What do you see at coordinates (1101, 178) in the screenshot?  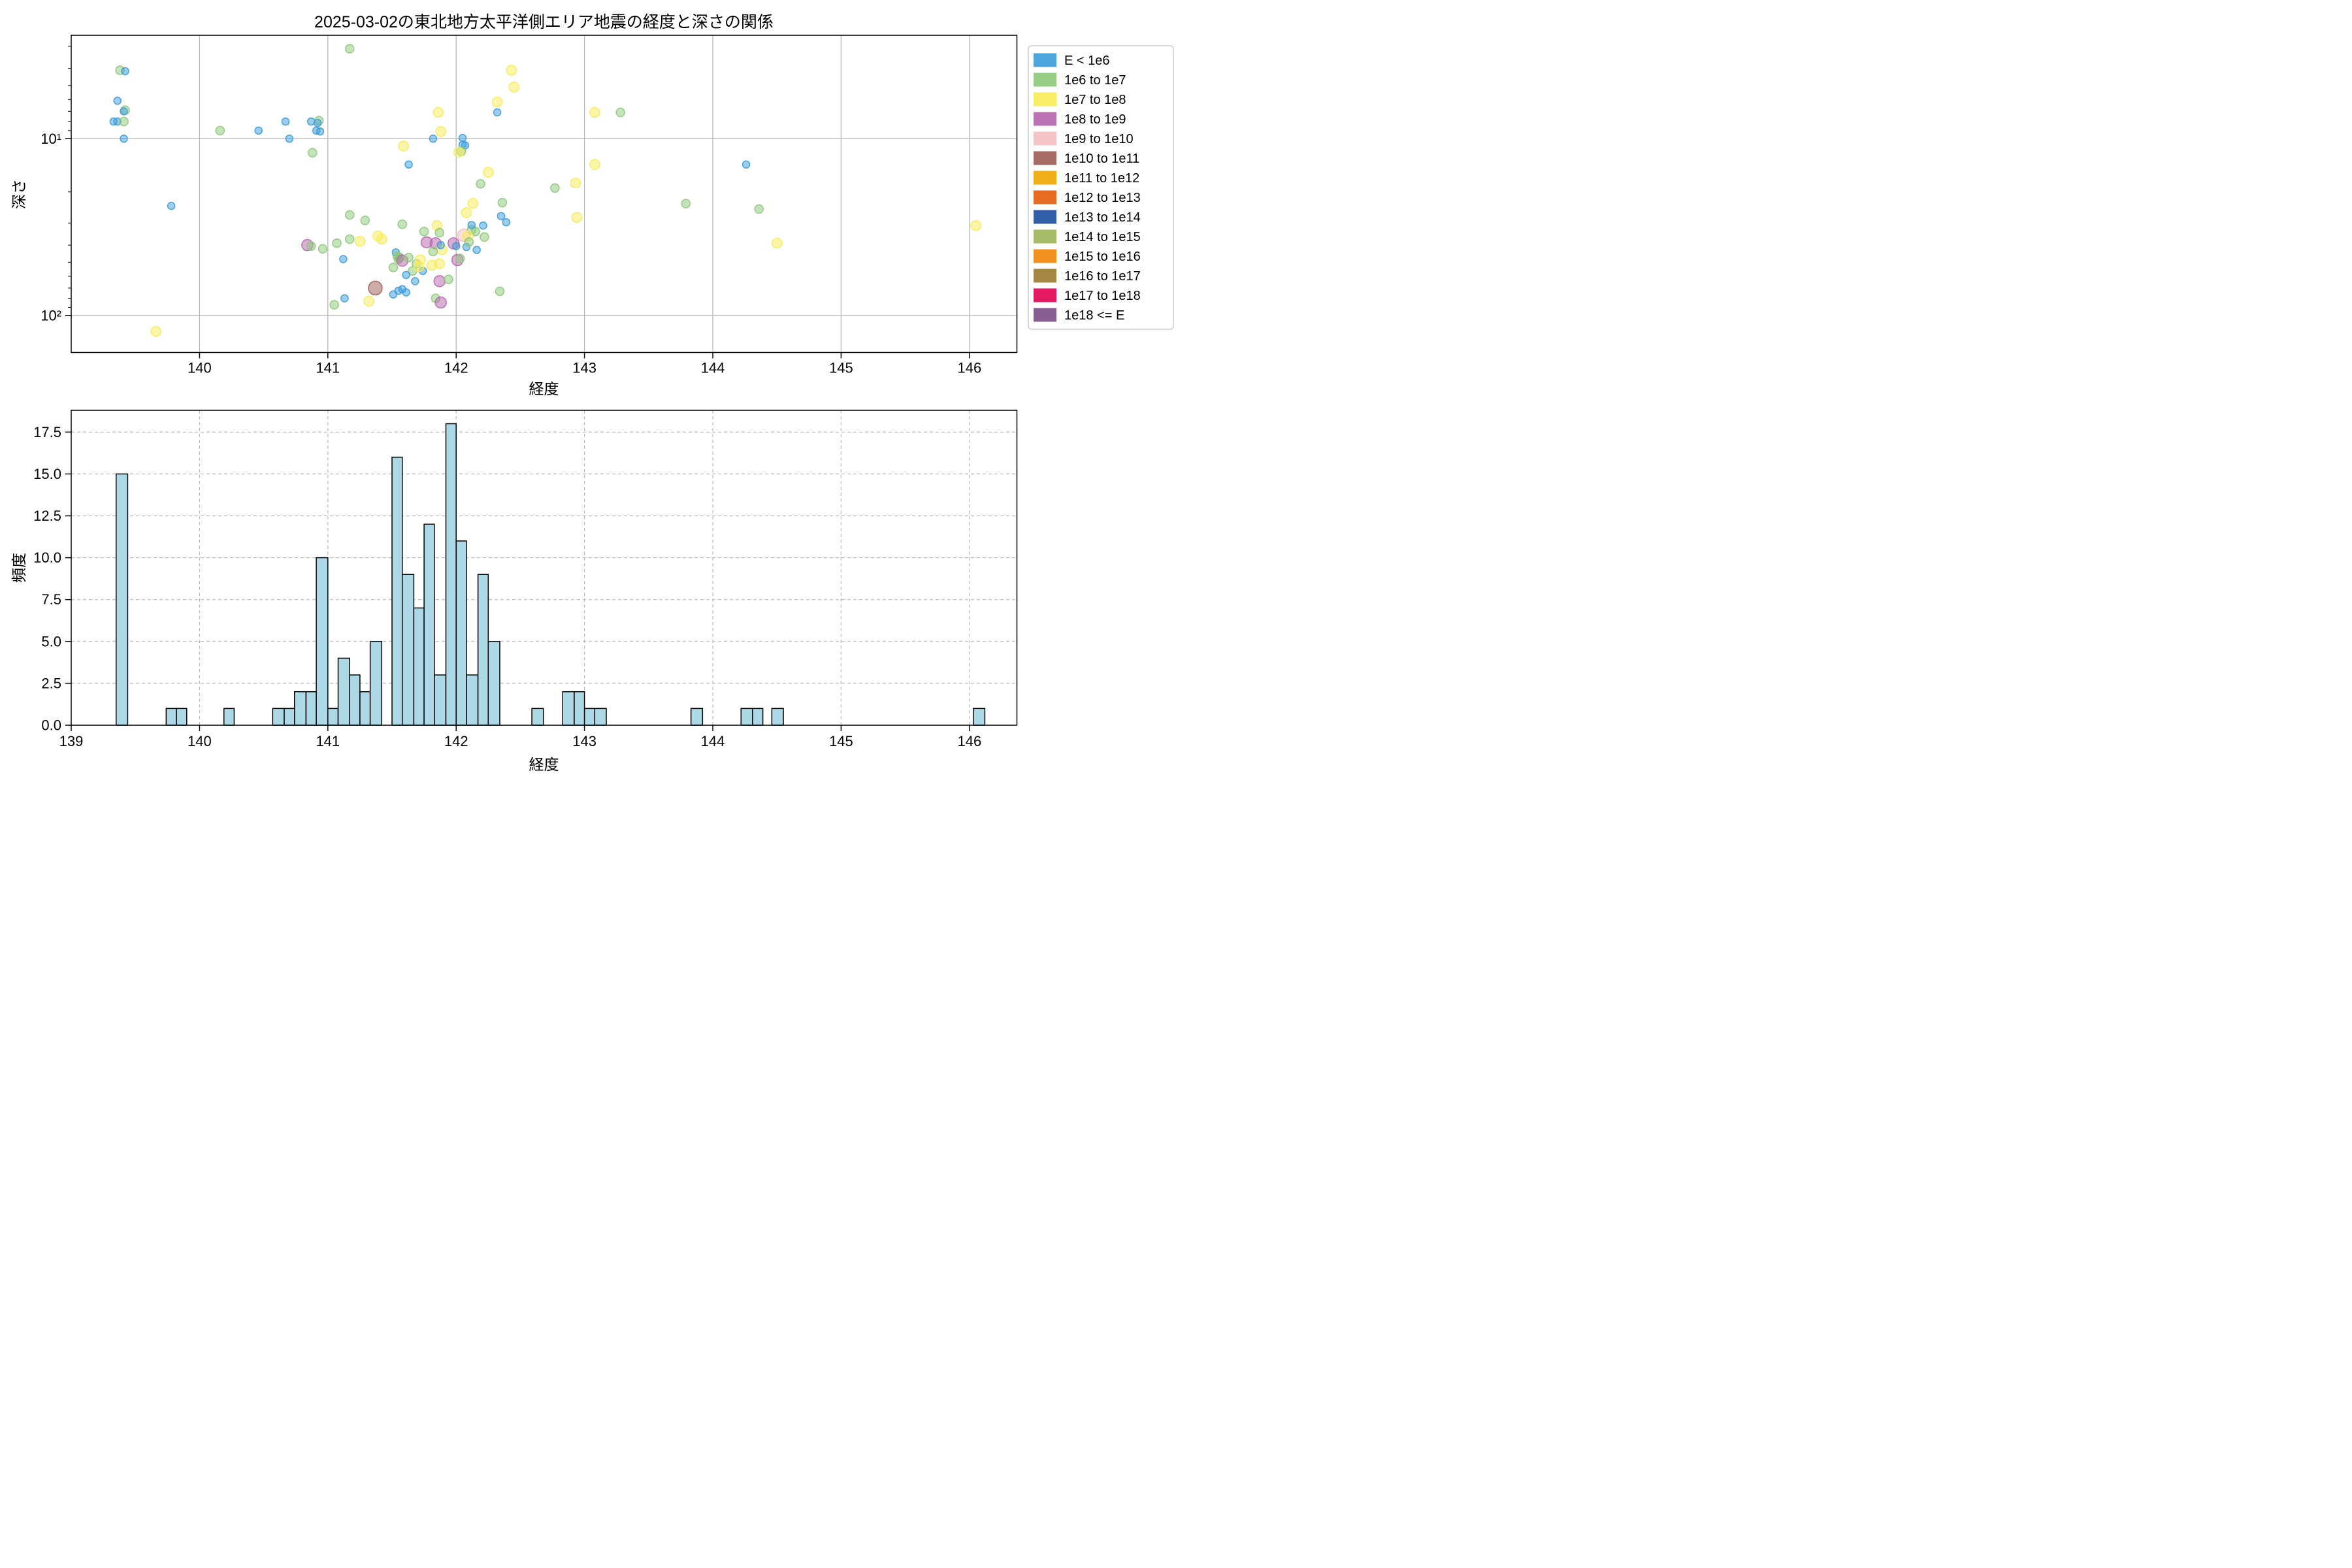 I see `legend-label: 1e11 to 1e12` at bounding box center [1101, 178].